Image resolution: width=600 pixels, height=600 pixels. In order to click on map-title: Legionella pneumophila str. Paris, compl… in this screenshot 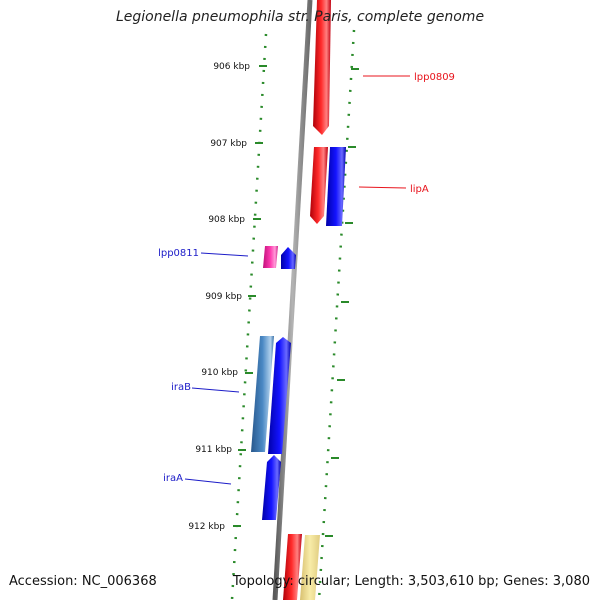, I will do `click(300, 17)`.